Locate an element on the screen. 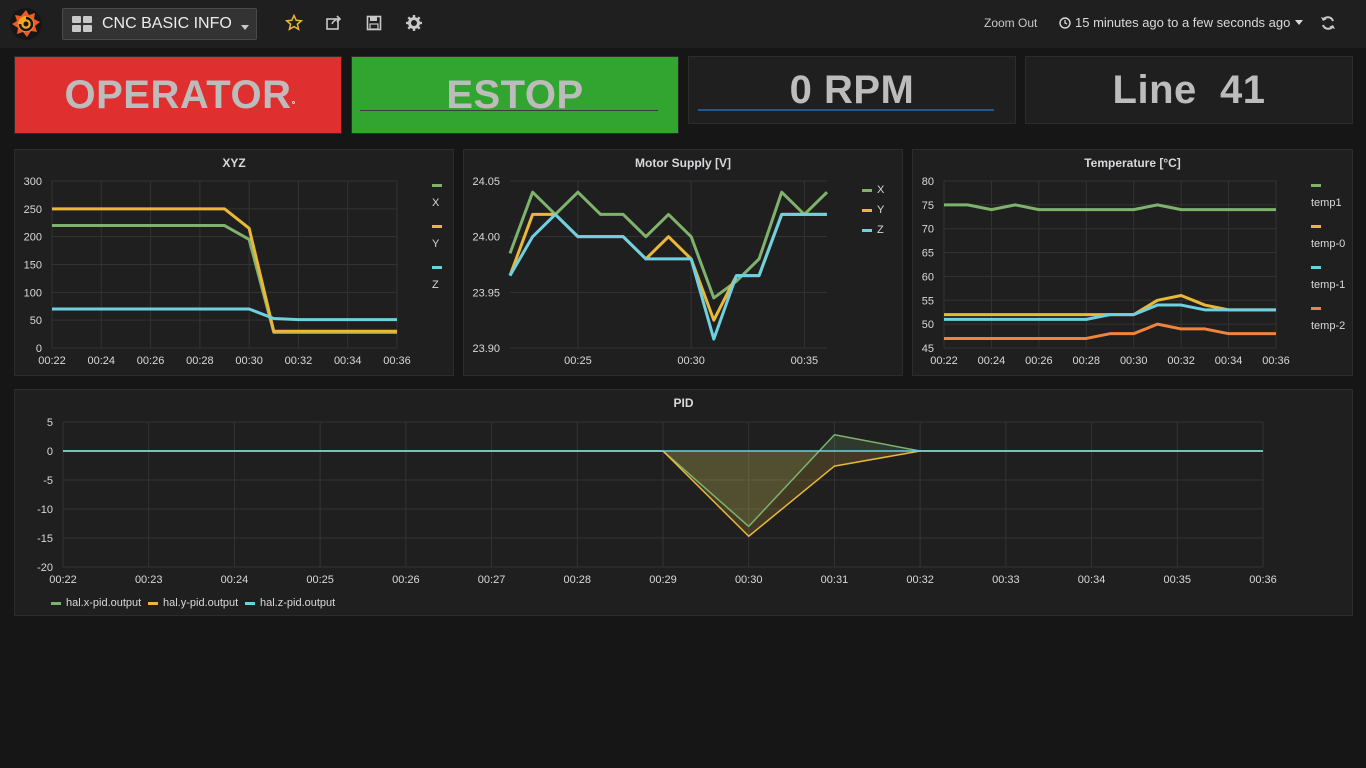 The image size is (1366, 768). legend-item-hal.z-pid.output: hal.z-pid.output is located at coordinates (290, 603).